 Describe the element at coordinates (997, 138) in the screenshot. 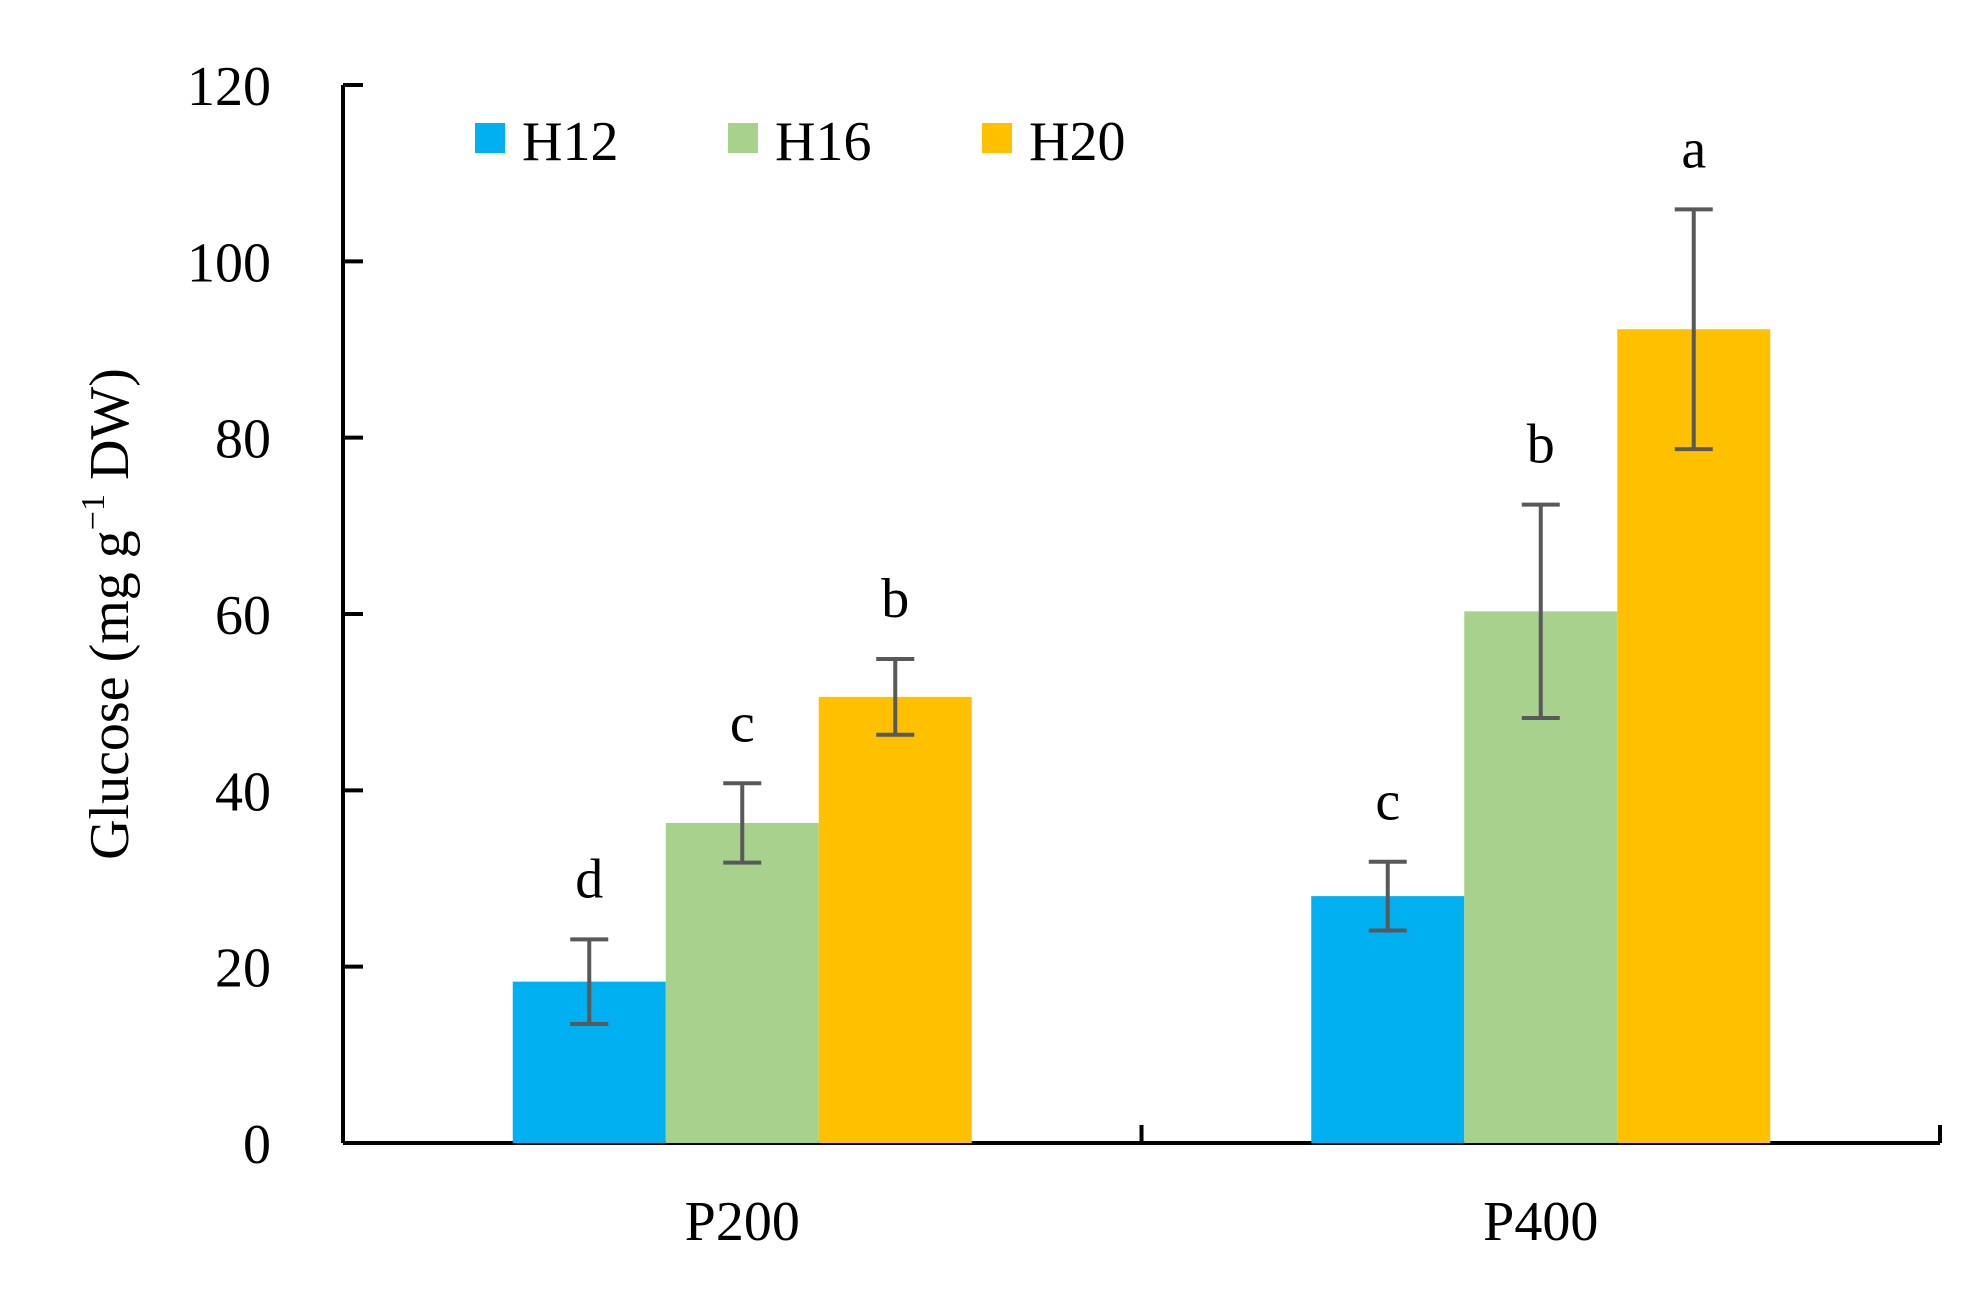

I see `legend-swatch-h20` at that location.